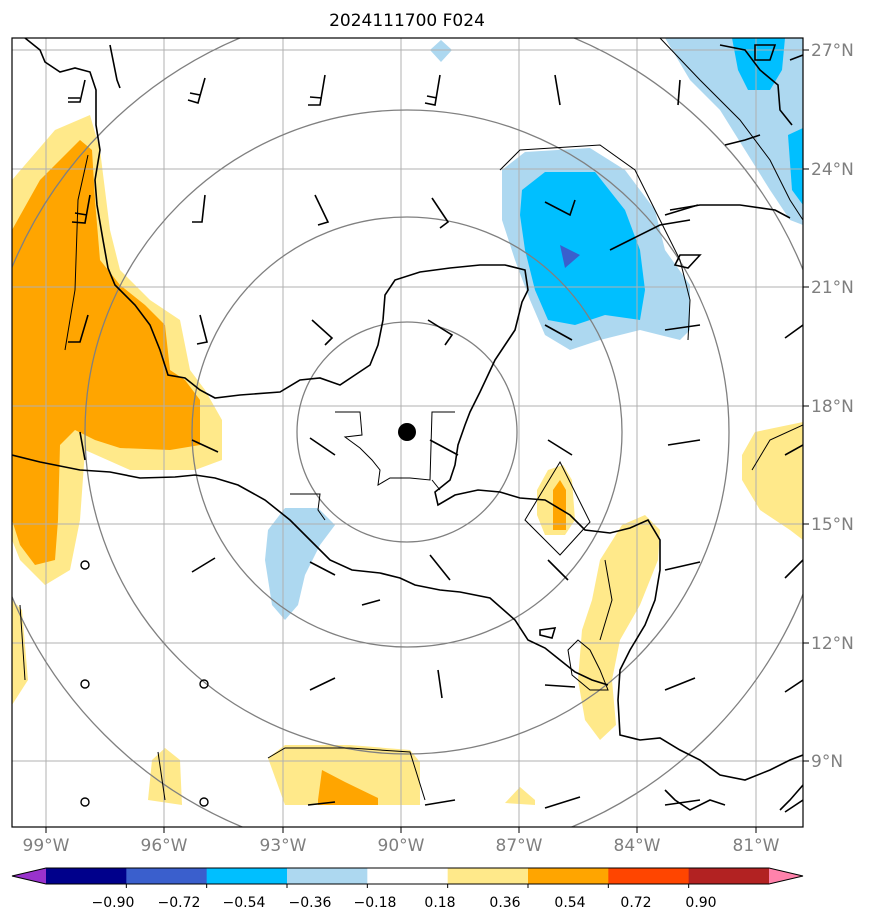 The width and height of the screenshot is (873, 924). I want to click on latitude-labels: 27°N 24°N 21°N 18°N 15°N 12°N 9°N, so click(832, 406).